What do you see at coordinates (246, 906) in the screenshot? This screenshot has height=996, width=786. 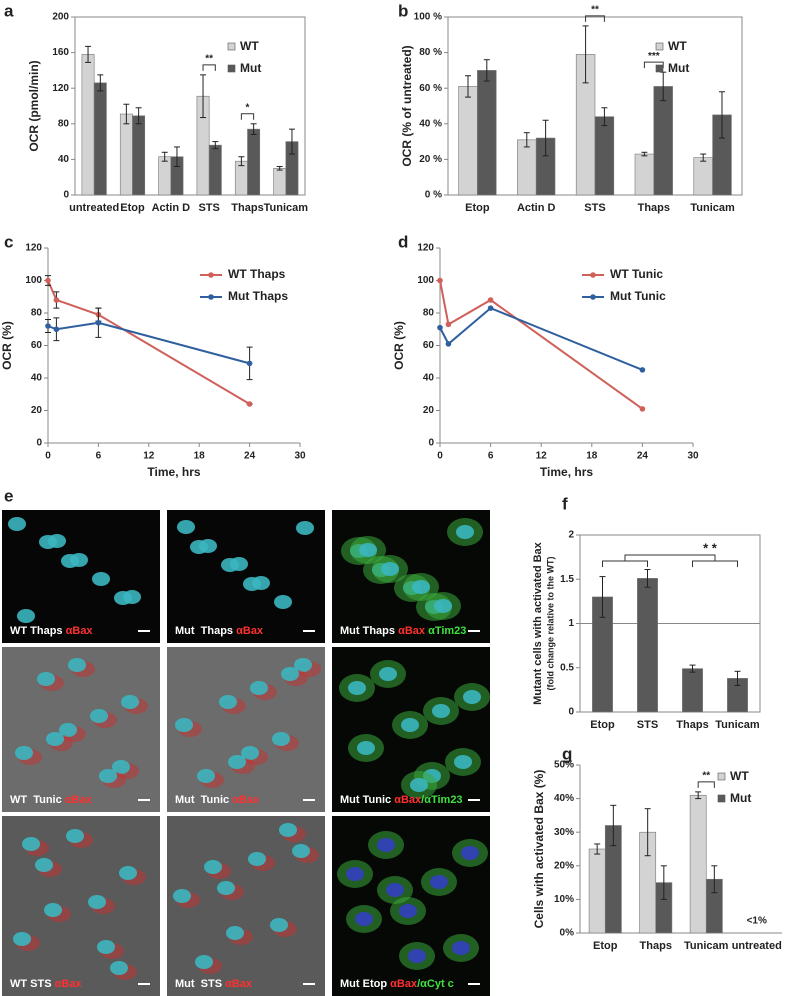 I see `micrograph: Mut STS αBax` at bounding box center [246, 906].